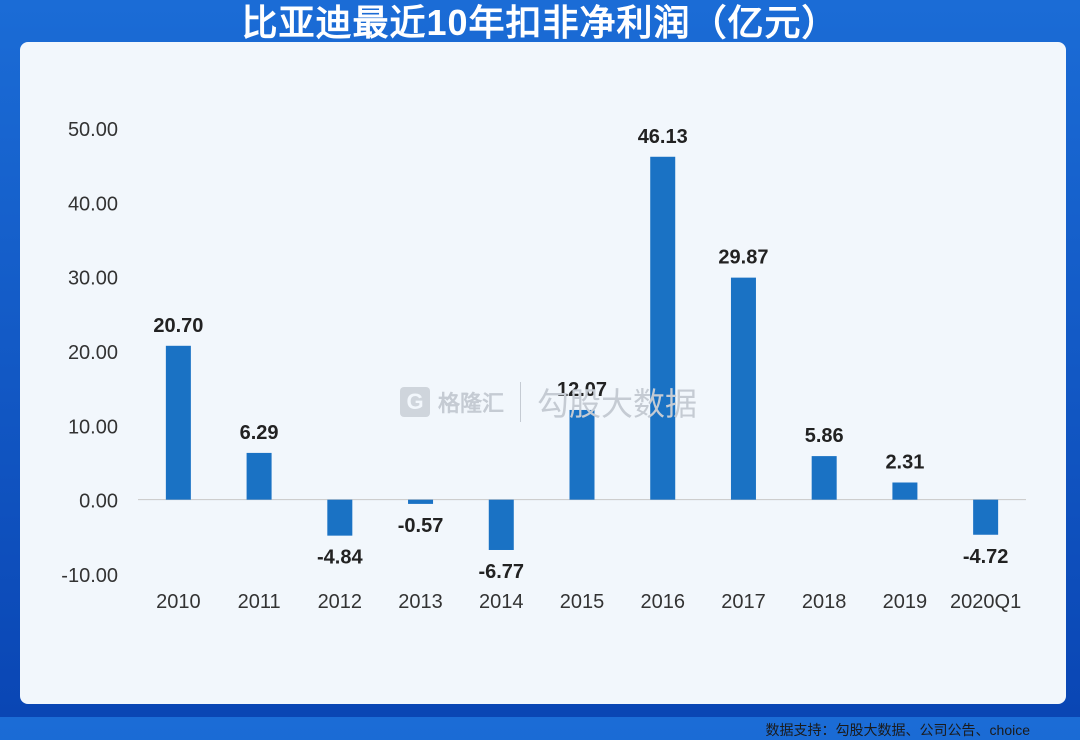 The width and height of the screenshot is (1080, 740). I want to click on y-tick-label: 50.00, so click(93, 130).